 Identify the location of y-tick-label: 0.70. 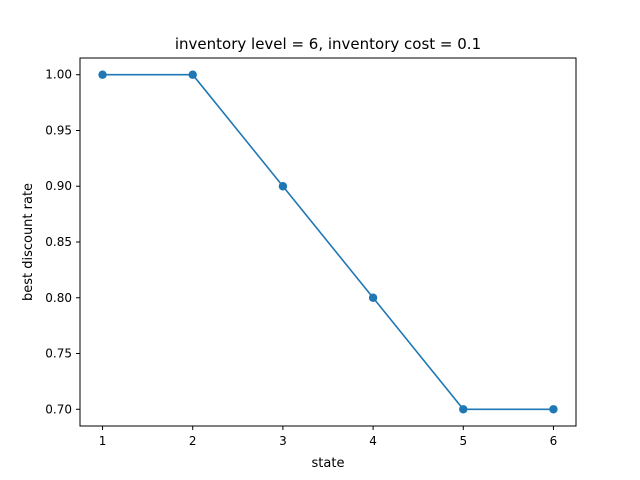
(58, 409).